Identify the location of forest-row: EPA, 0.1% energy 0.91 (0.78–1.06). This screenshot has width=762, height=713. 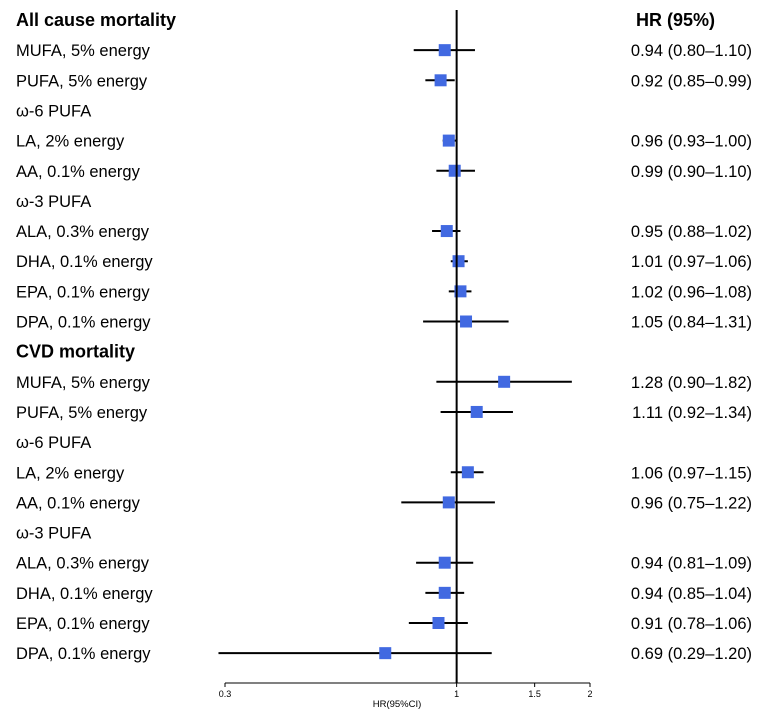
(384, 624).